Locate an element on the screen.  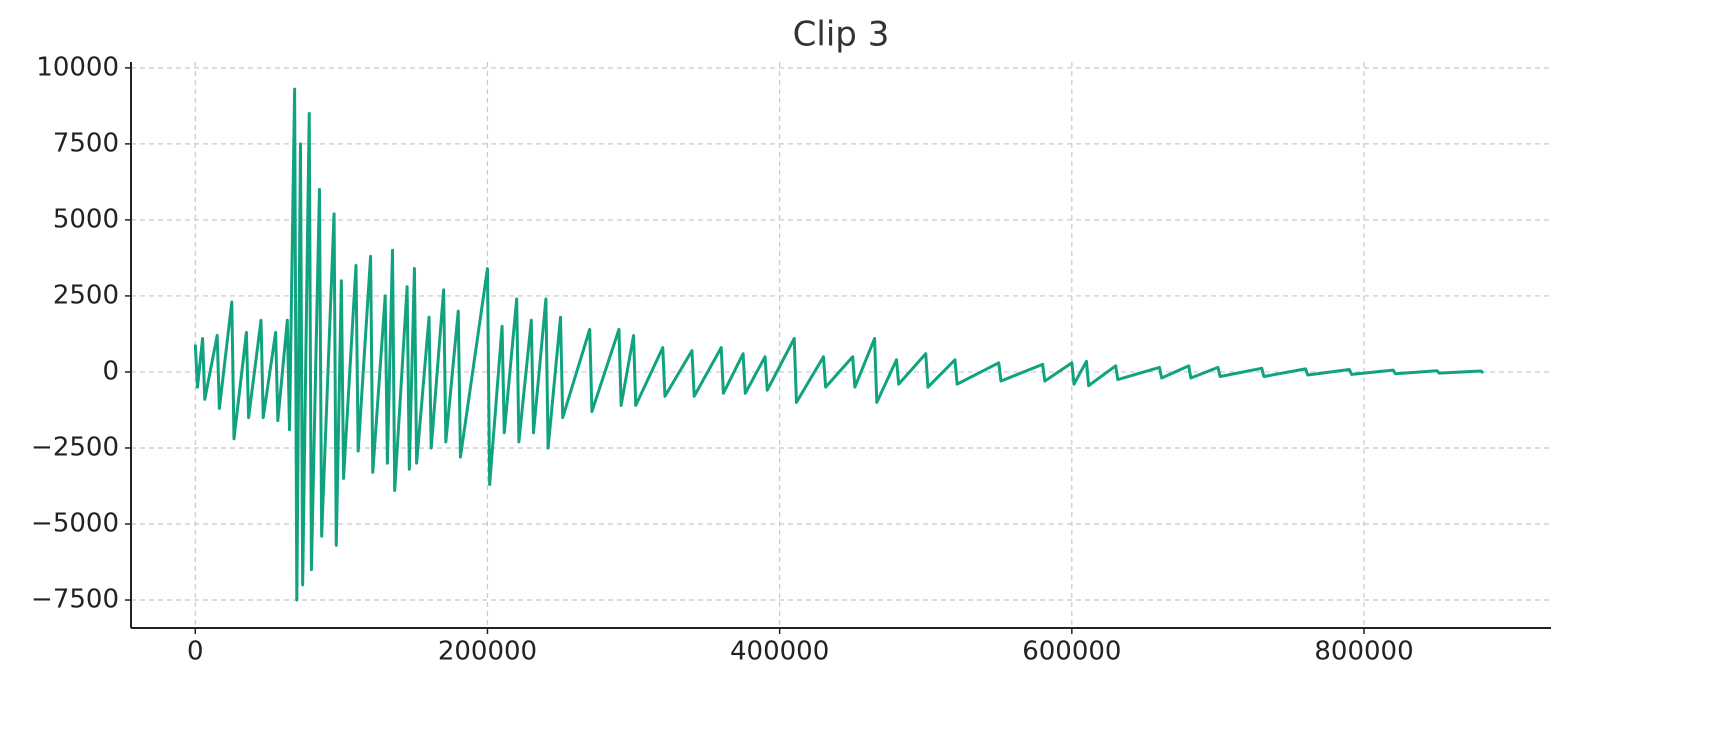
y-tick-label: 10000 is located at coordinates (77, 67).